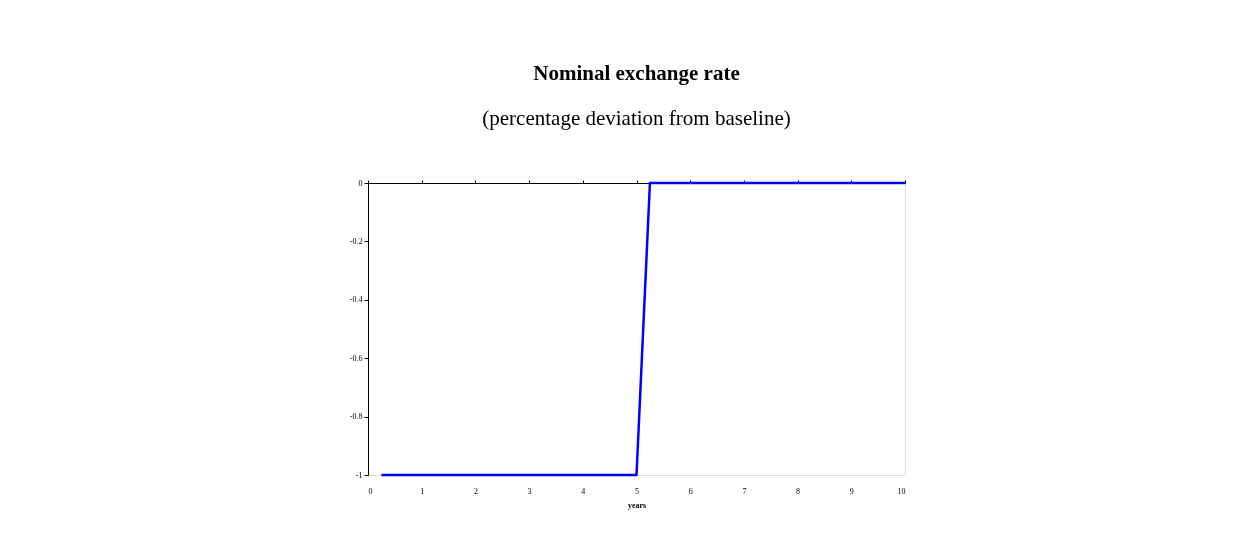  What do you see at coordinates (360, 183) in the screenshot?
I see `y-tick-label: 0` at bounding box center [360, 183].